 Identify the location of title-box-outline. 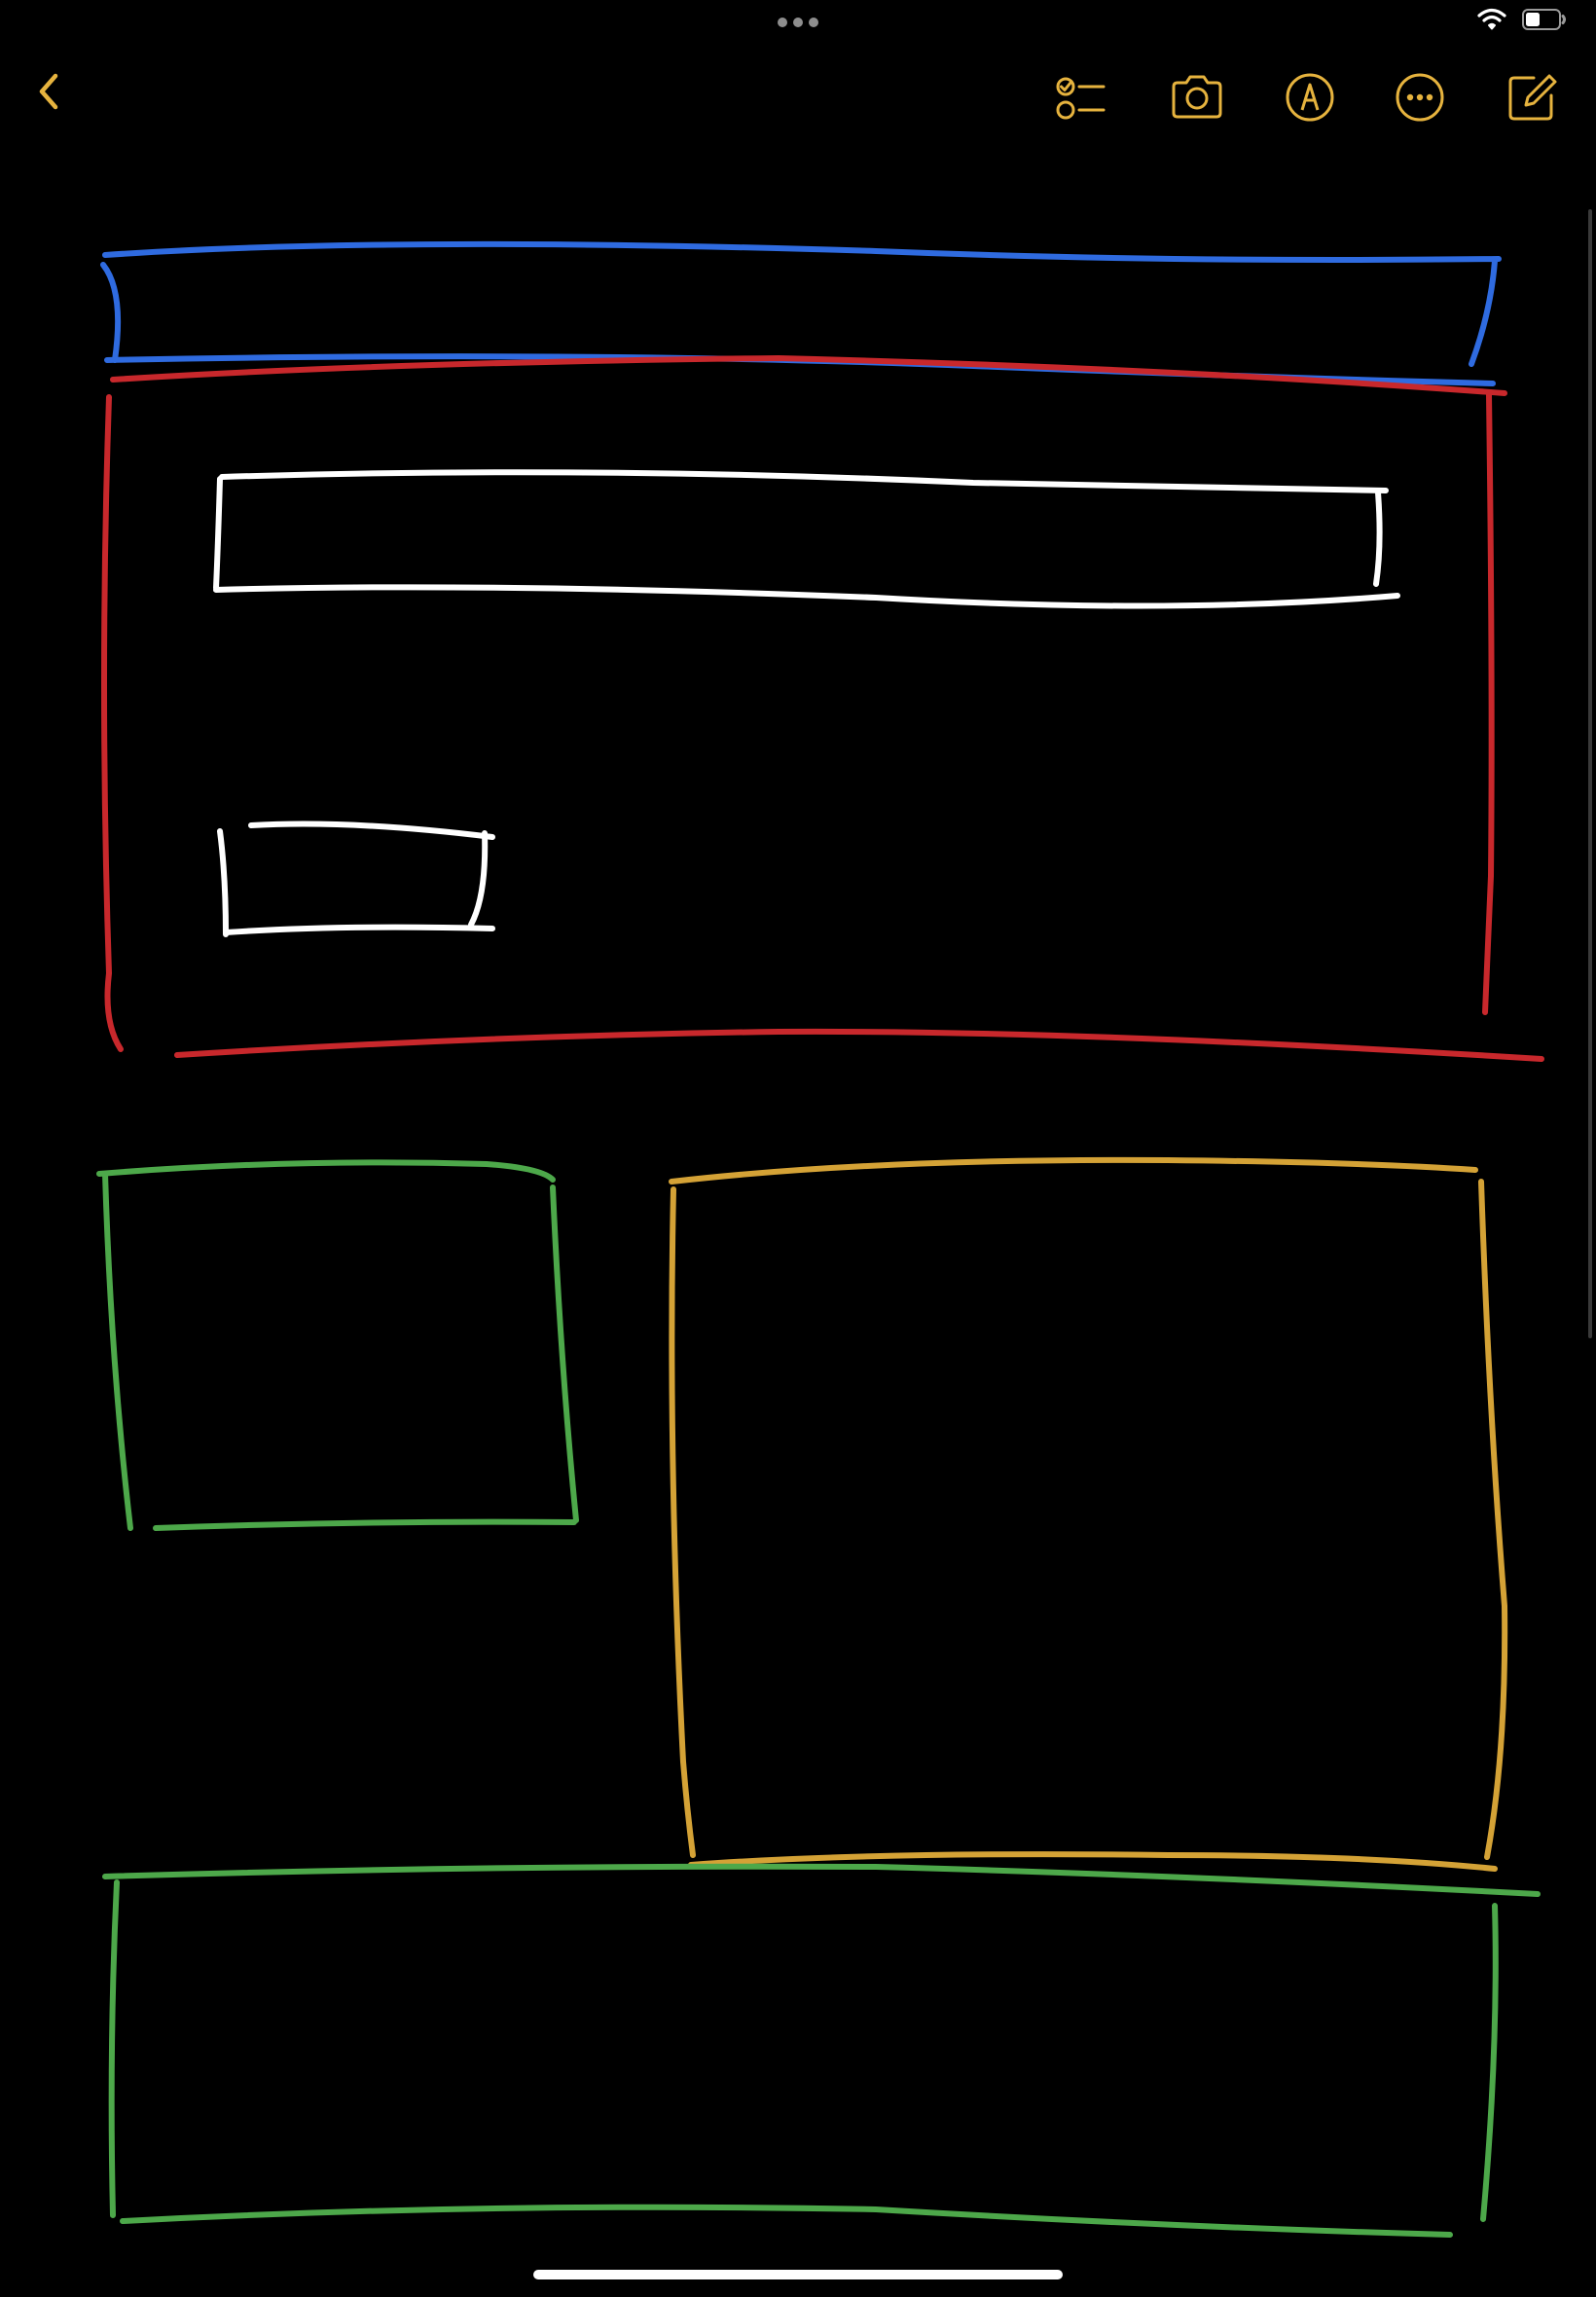
(801, 313).